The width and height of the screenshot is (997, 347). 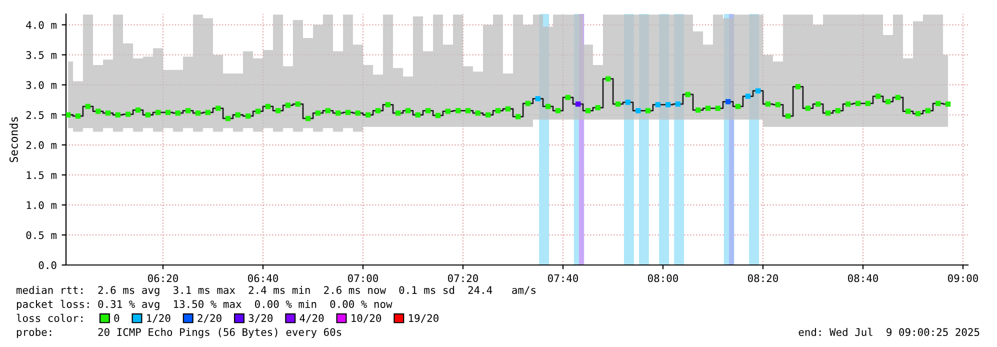 What do you see at coordinates (312, 318) in the screenshot?
I see `legend-label: 4/20` at bounding box center [312, 318].